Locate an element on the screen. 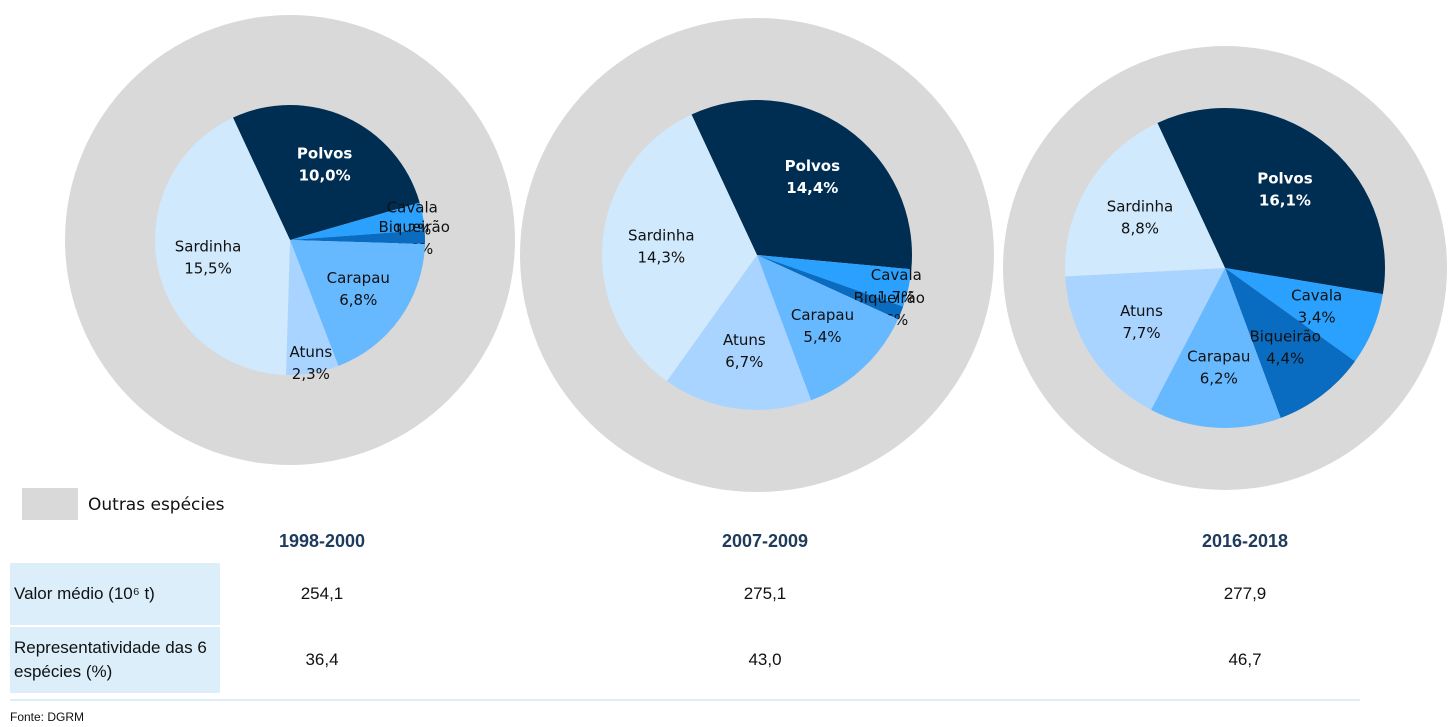 Image resolution: width=1453 pixels, height=727 pixels. cell: 43,0 is located at coordinates (765, 659).